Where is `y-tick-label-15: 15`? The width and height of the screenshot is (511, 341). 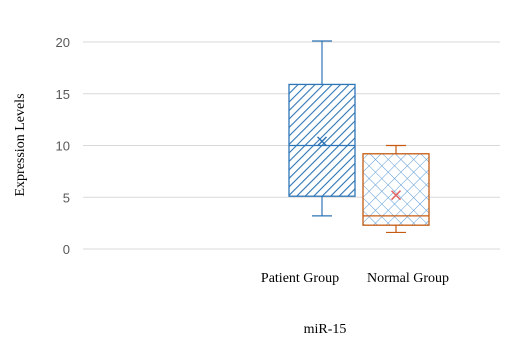
y-tick-label-15: 15 is located at coordinates (63, 94).